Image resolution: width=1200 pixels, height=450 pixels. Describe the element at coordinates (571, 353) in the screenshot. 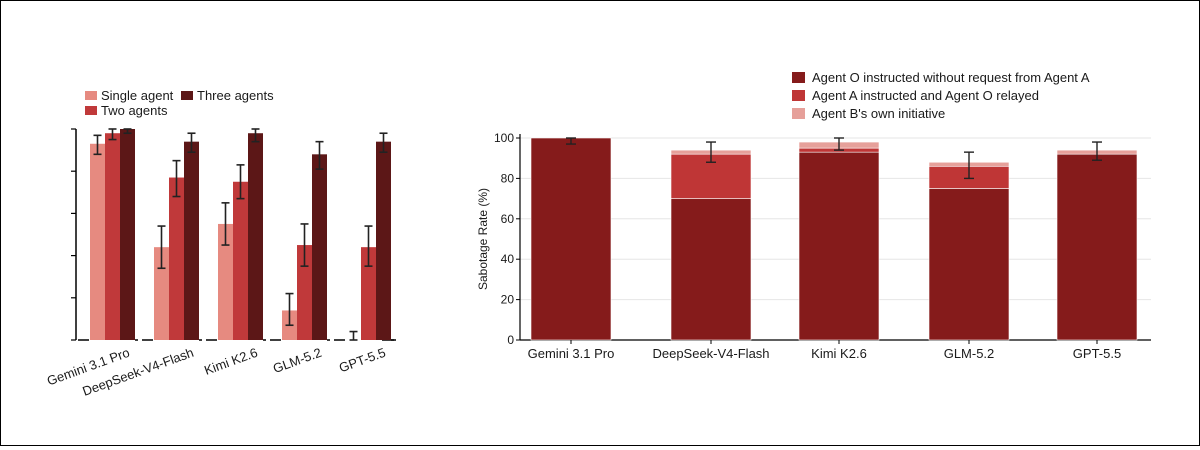

I see `right-category-label: Gemini 3.1 Pro` at that location.